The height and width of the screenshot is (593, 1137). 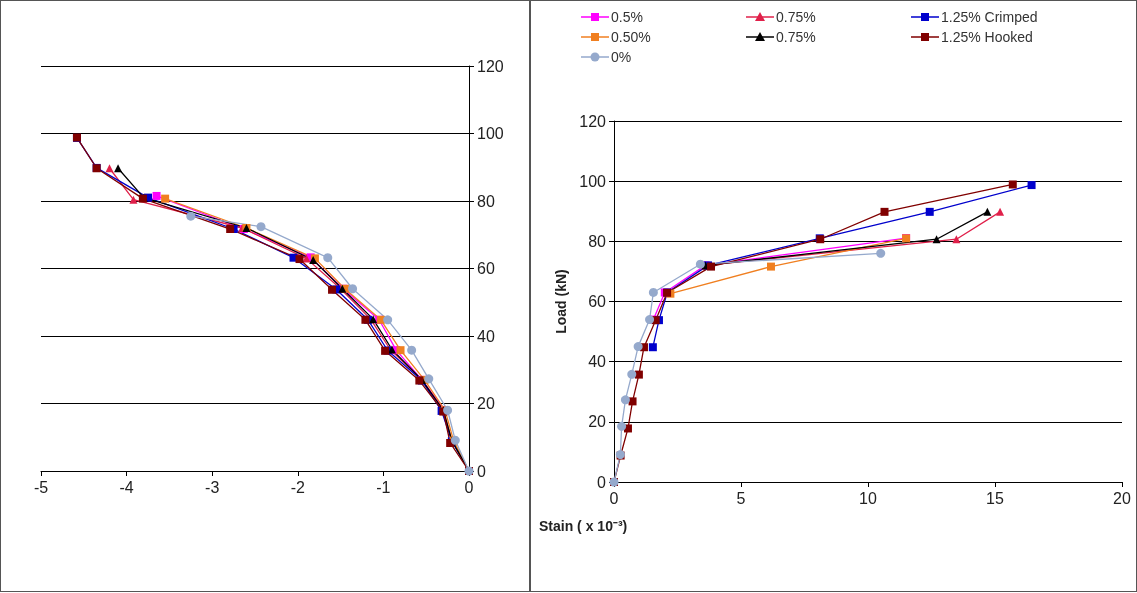 I want to click on x-tick-label: 10, so click(x=868, y=498).